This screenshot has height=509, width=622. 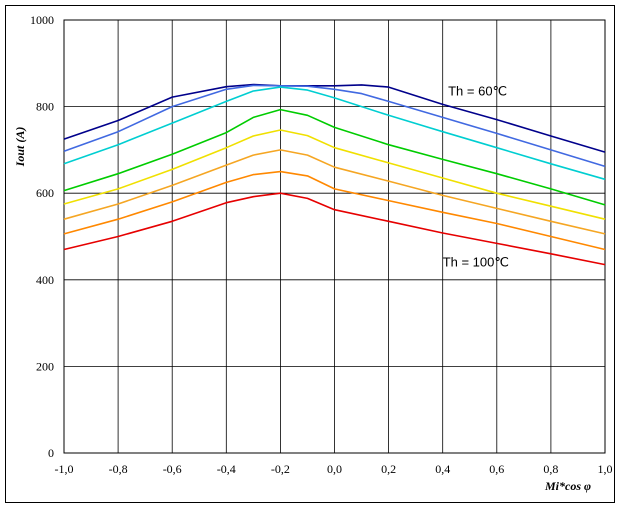 I want to click on y-tick-label: 800, so click(x=45, y=107).